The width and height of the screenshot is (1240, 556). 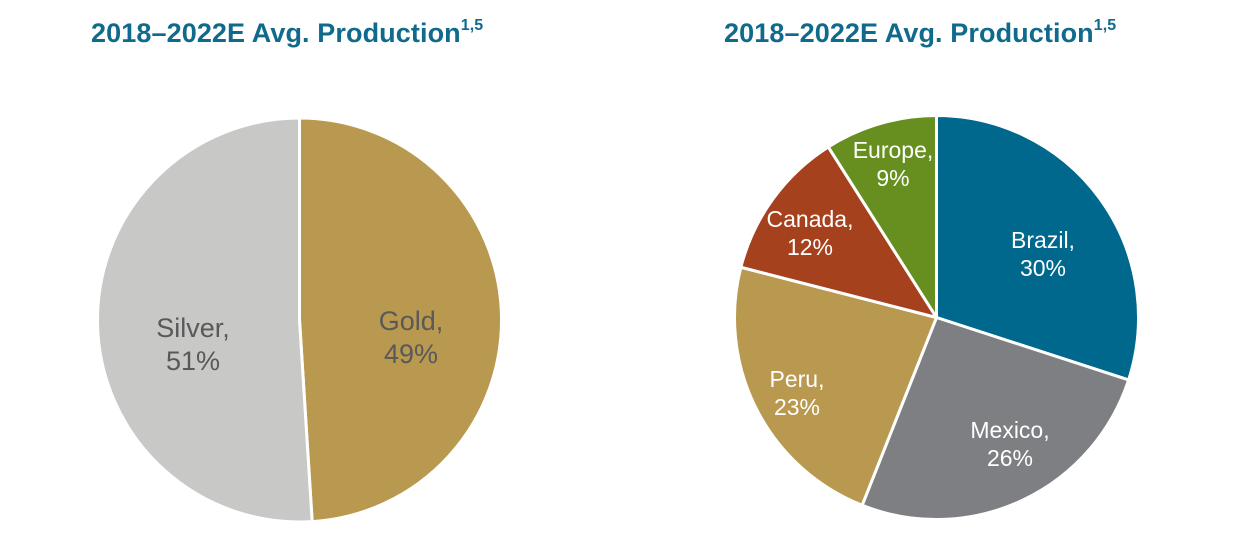 I want to click on data-label-value: 30%, so click(x=1043, y=268).